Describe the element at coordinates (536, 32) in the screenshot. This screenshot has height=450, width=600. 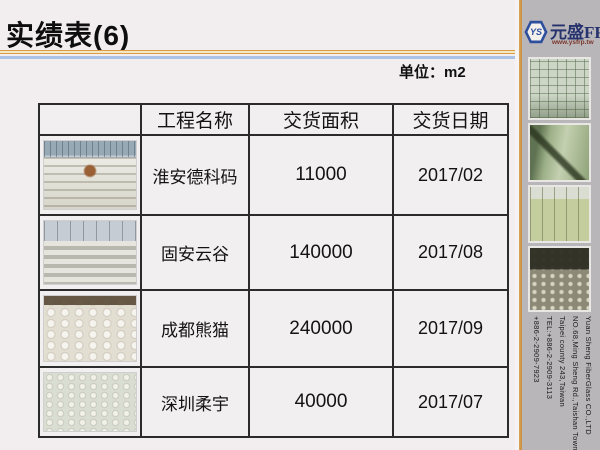
I see `ys-hexagon-icon: YS` at that location.